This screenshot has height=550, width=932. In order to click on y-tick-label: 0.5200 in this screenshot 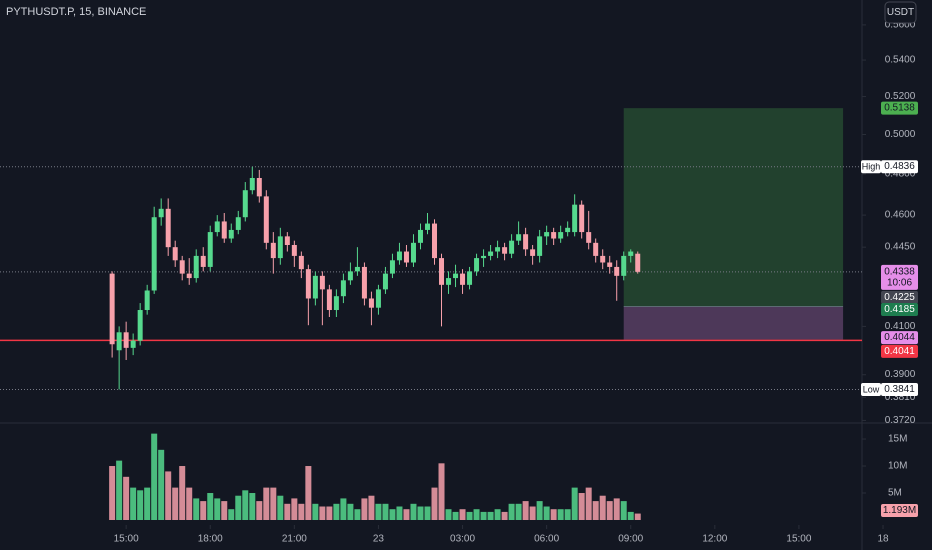, I will do `click(900, 96)`.